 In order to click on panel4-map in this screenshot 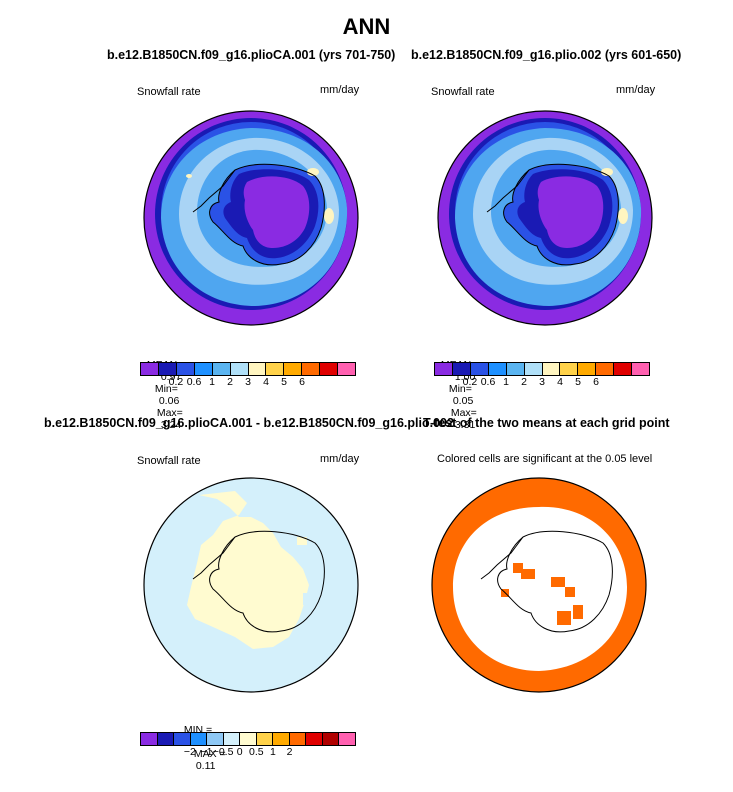, I will do `click(539, 585)`.